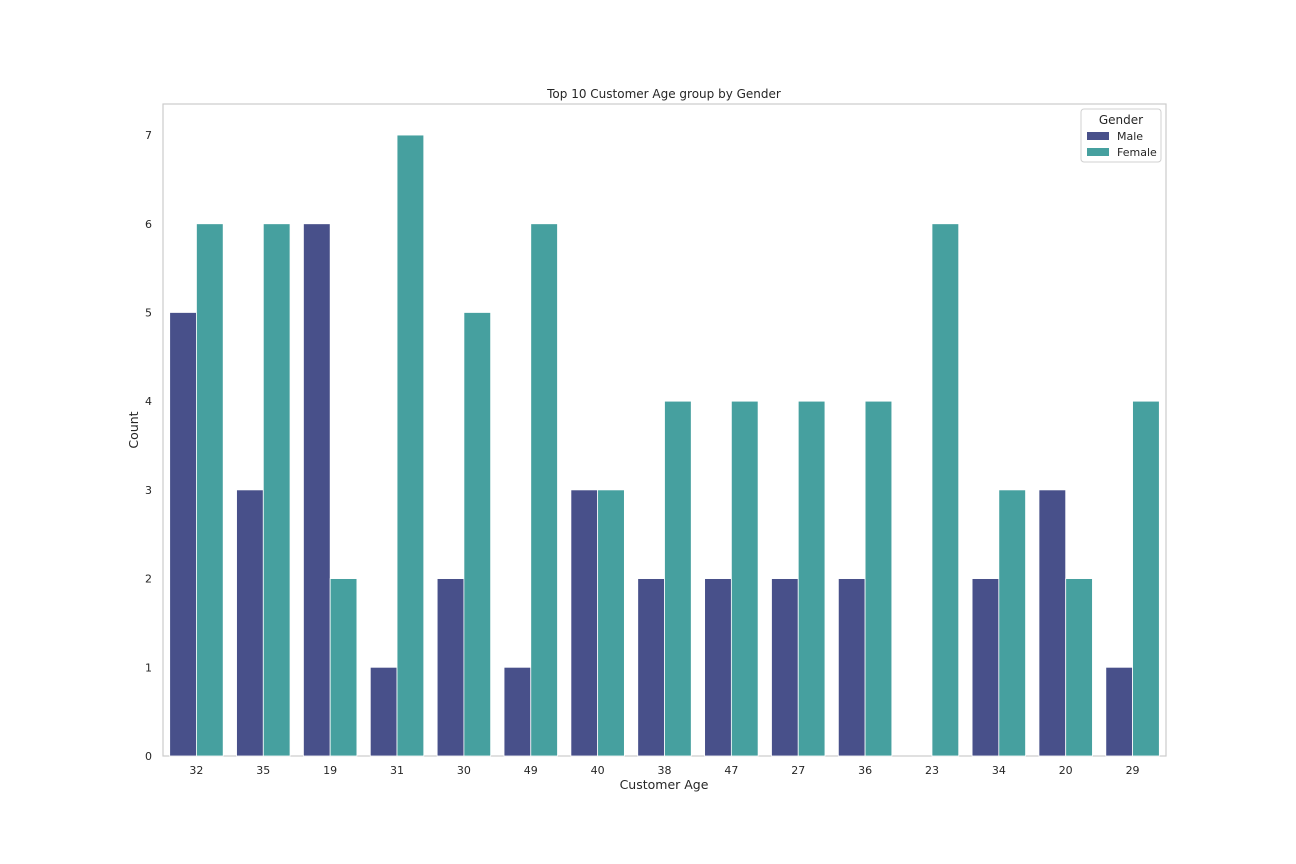 This screenshot has height=864, width=1296. I want to click on x-tick-label: 19, so click(330, 770).